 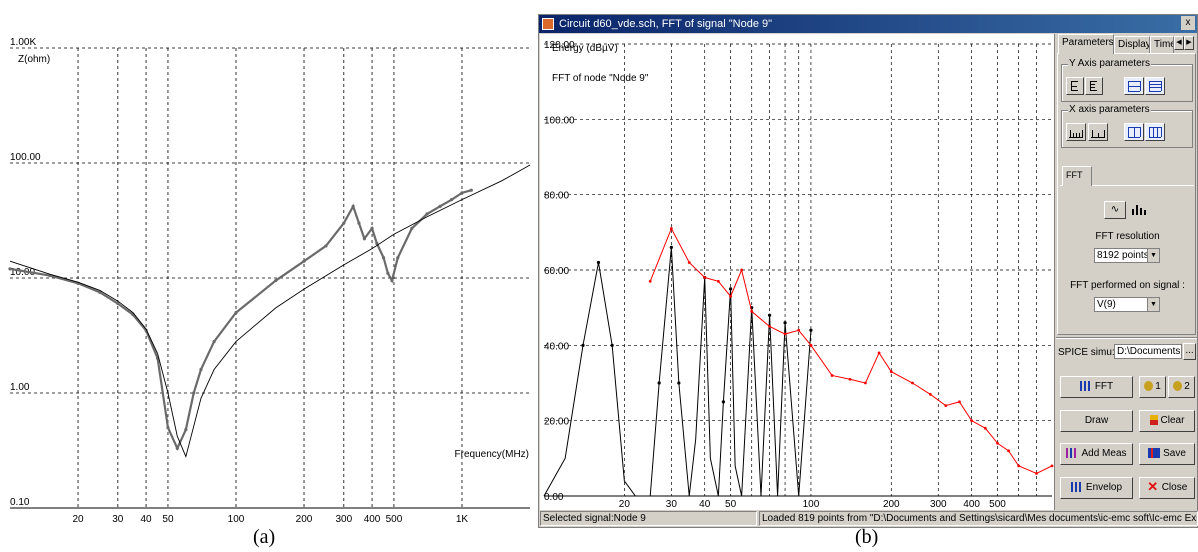 I want to click on close-window-button: x, so click(x=1188, y=23).